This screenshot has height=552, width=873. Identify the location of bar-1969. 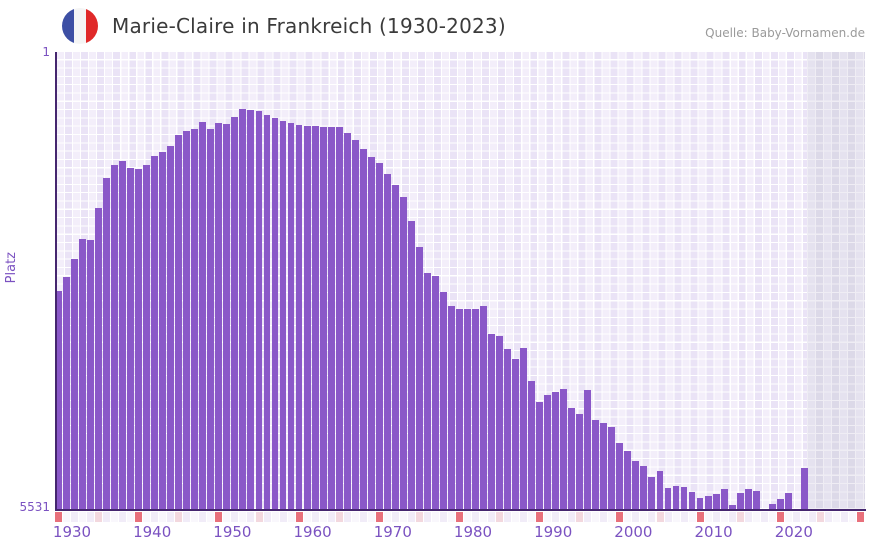
(371, 333).